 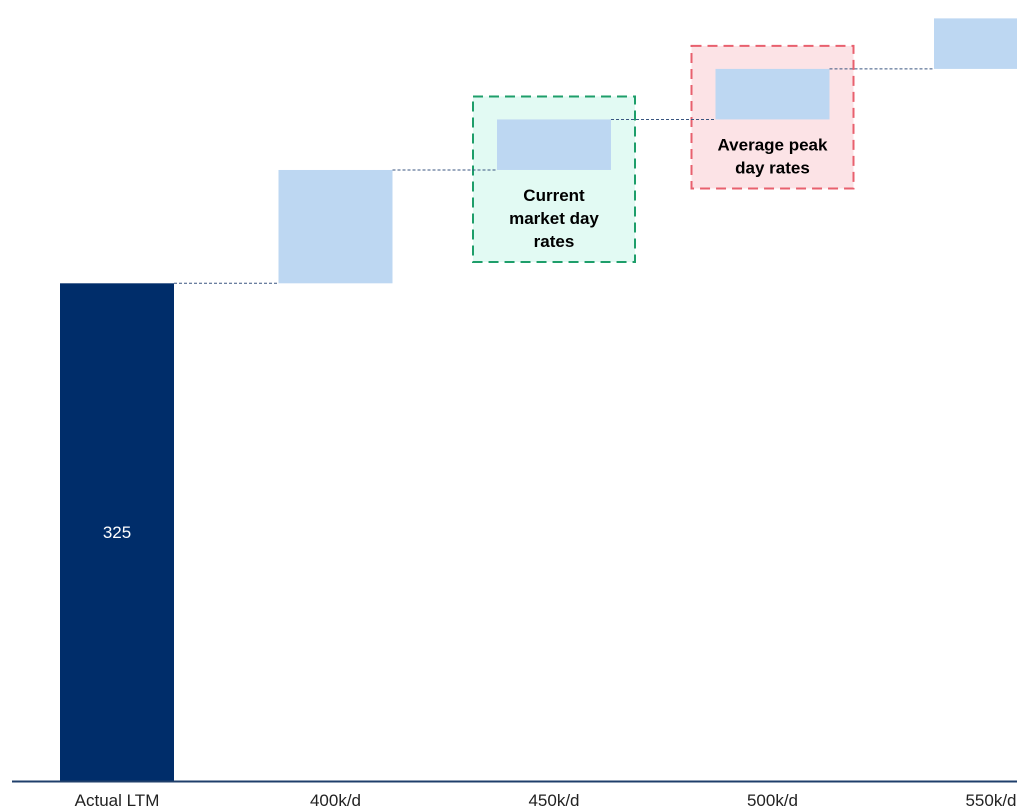 What do you see at coordinates (772, 800) in the screenshot?
I see `x-tick-label: 500k/d` at bounding box center [772, 800].